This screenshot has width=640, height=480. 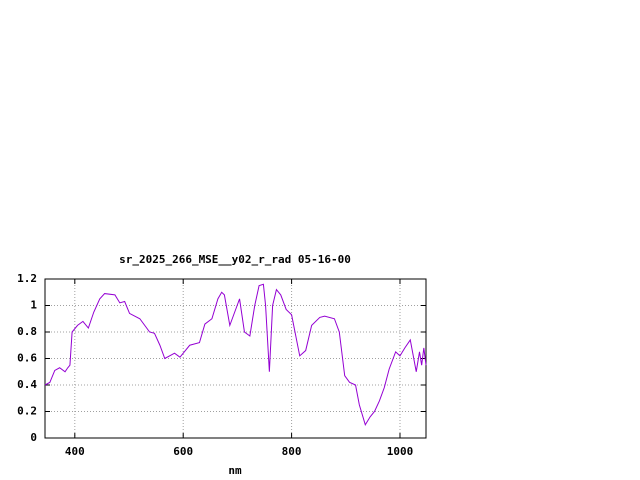 I want to click on y-tick-label: 0.4, so click(x=27, y=384).